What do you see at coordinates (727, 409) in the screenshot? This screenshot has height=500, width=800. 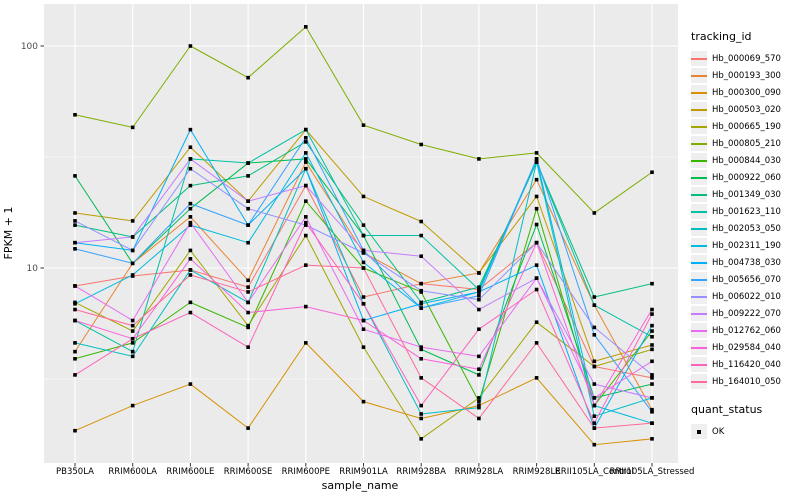 I see `quant-legend-title: quant_status` at bounding box center [727, 409].